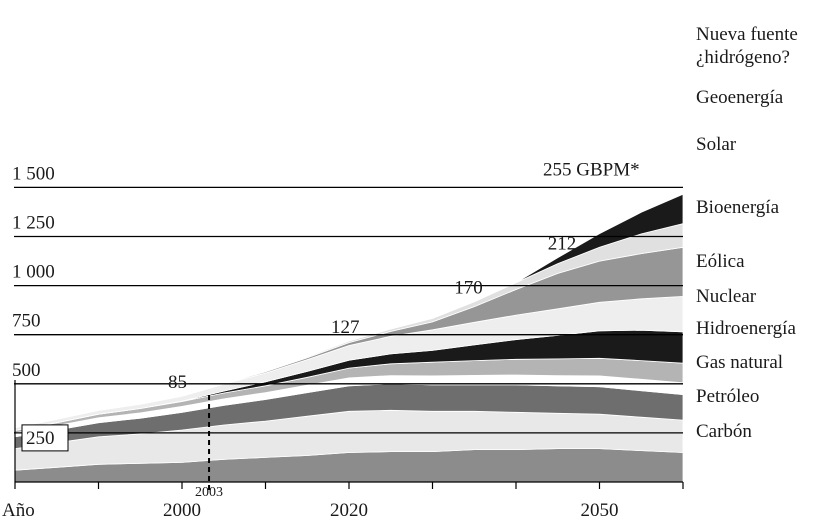 Image resolution: width=824 pixels, height=522 pixels. Describe the element at coordinates (33, 223) in the screenshot. I see `y-tick-label: 1 250` at that location.